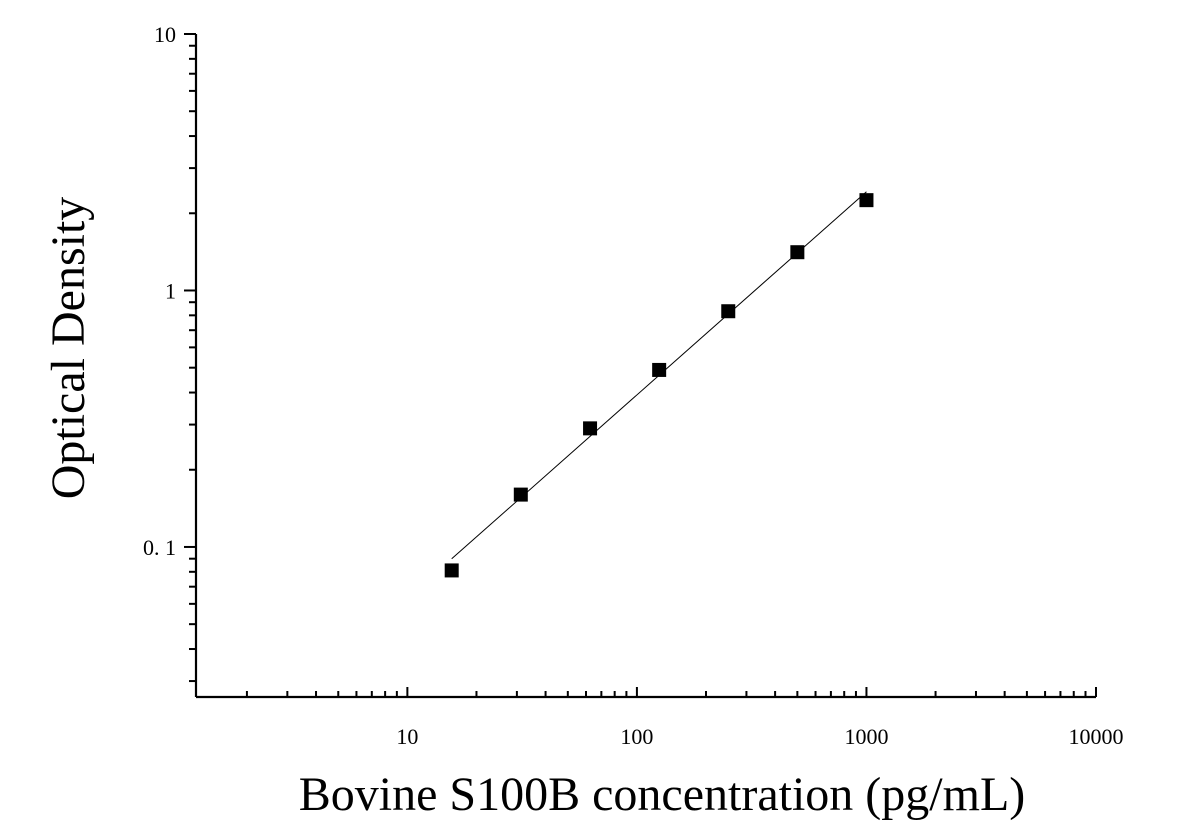  I want to click on x-tick-label: 1000, so click(866, 736).